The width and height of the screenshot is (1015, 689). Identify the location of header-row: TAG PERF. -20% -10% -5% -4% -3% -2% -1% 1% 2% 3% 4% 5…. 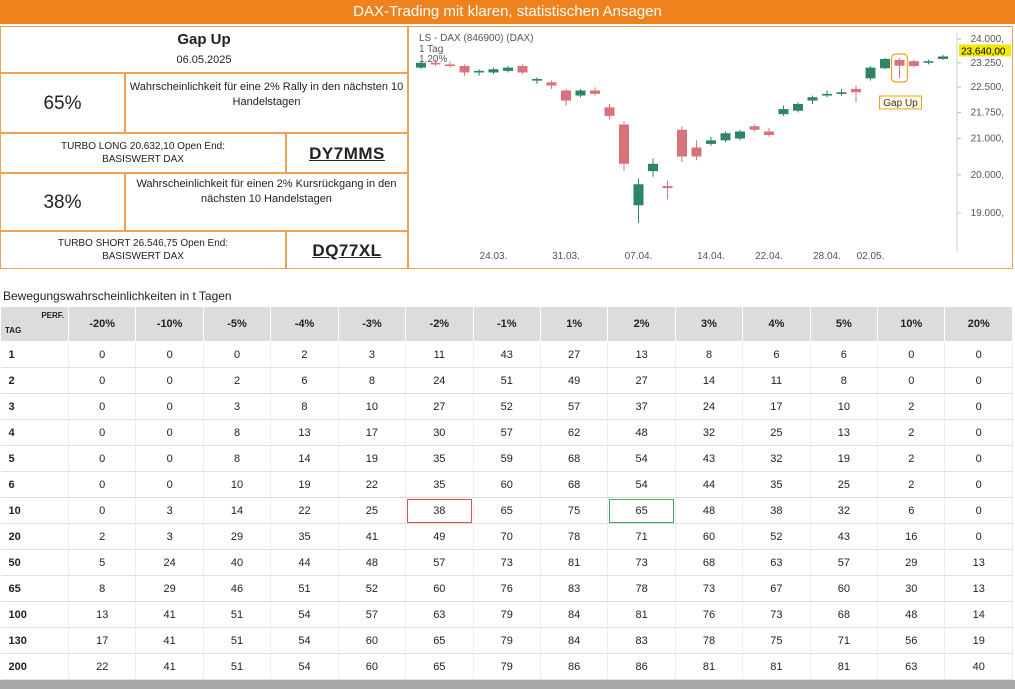
(506, 324).